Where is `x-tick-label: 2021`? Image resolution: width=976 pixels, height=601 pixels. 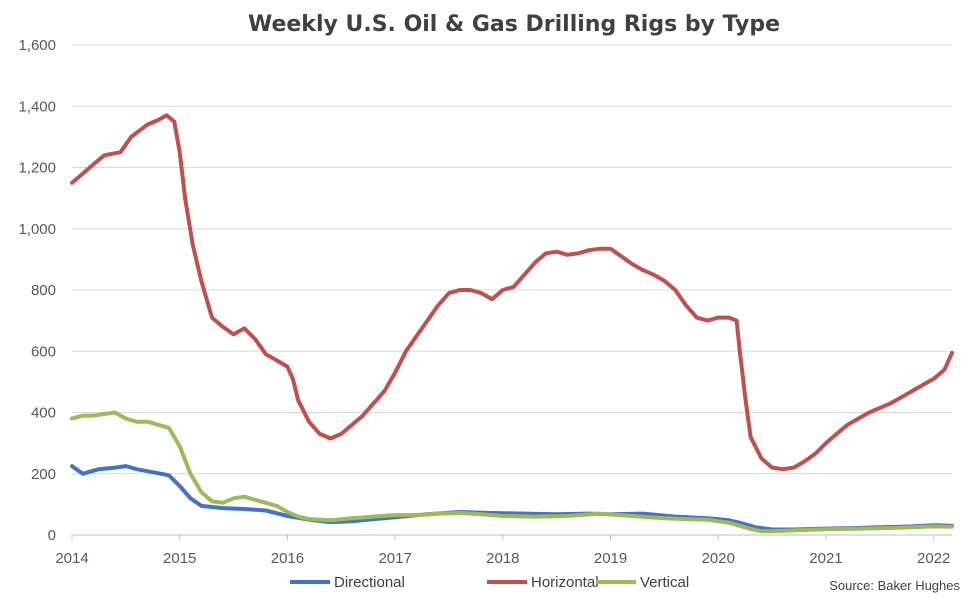
x-tick-label: 2021 is located at coordinates (825, 558).